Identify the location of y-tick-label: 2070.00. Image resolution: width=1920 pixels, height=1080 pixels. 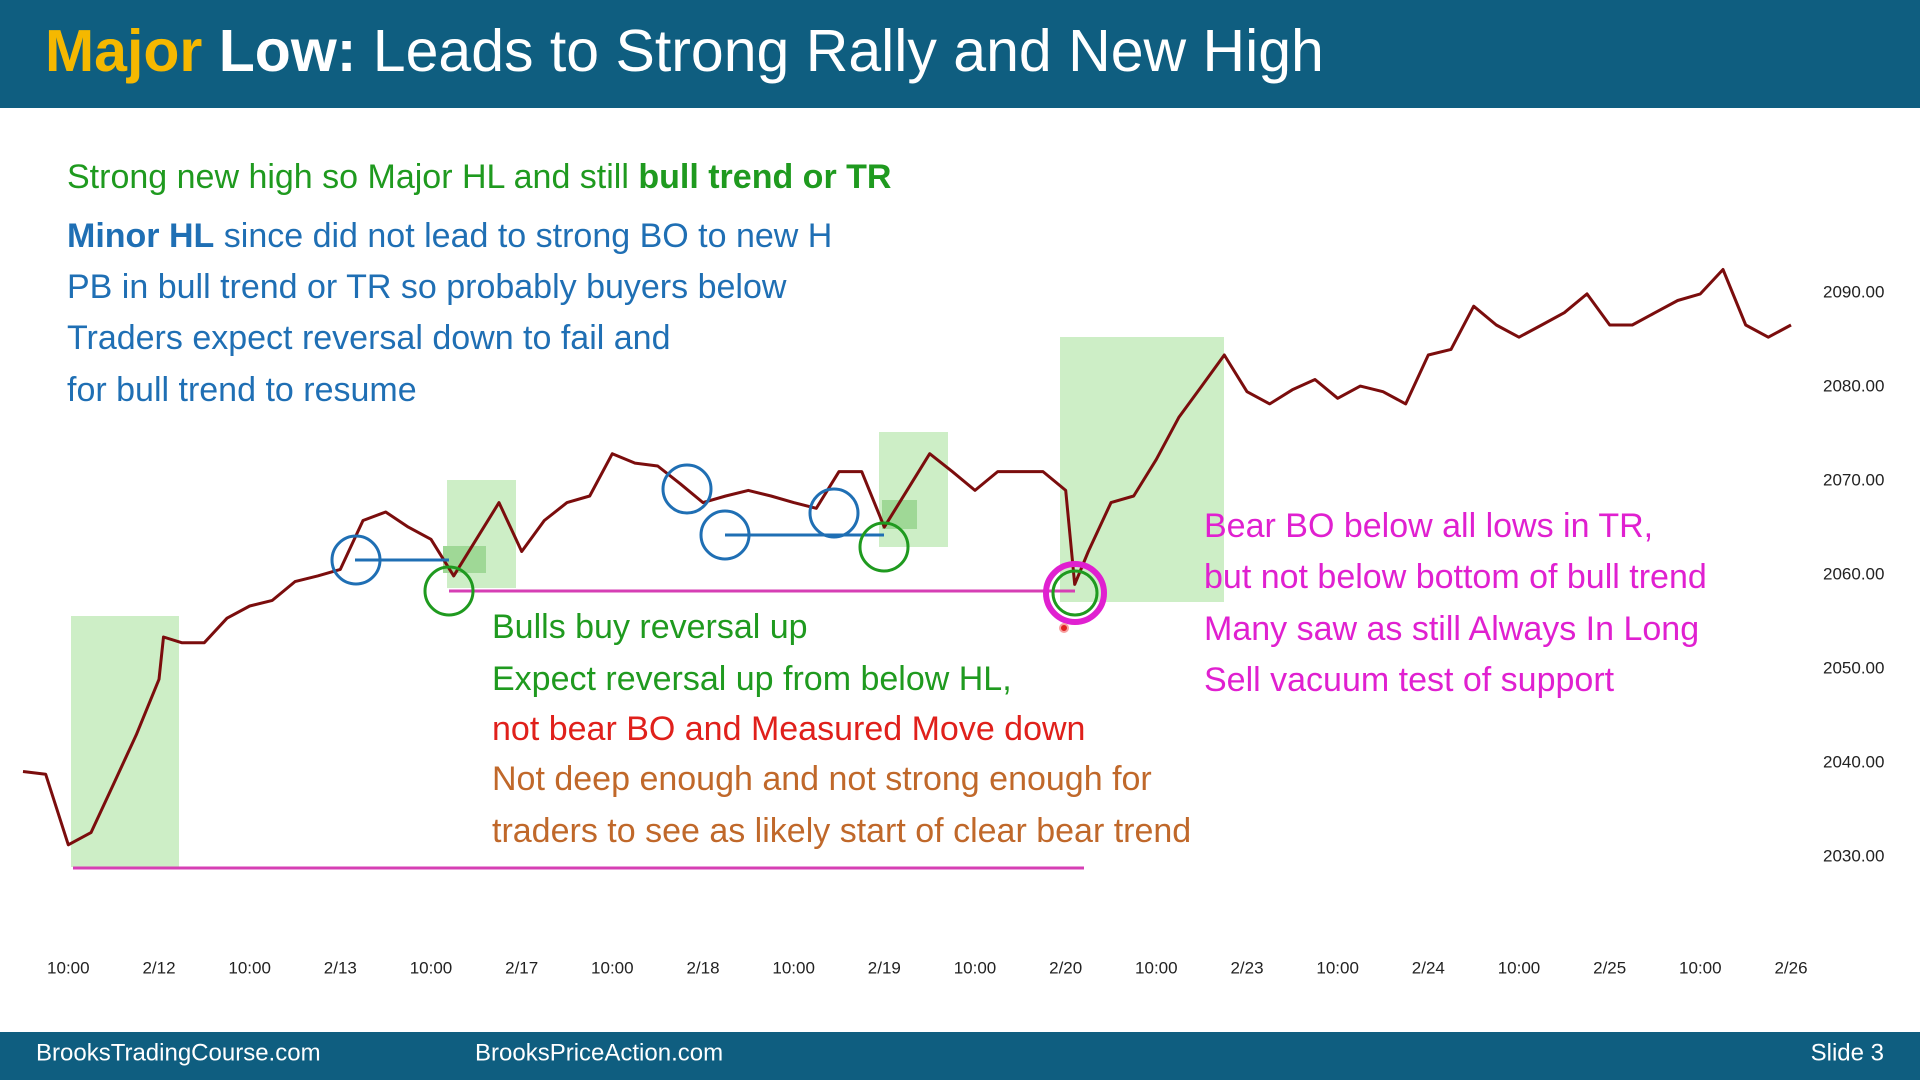
(1853, 479).